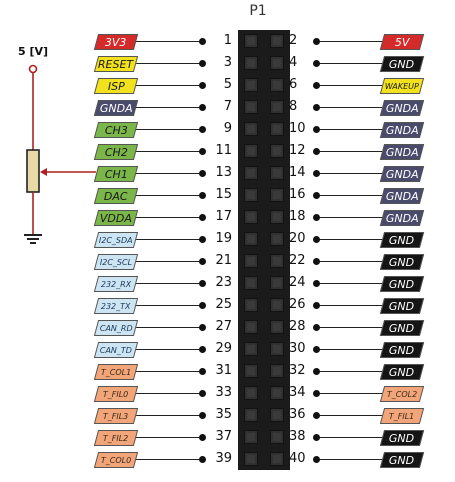 The height and width of the screenshot is (482, 455). Describe the element at coordinates (223, 414) in the screenshot. I see `pin-number: 35` at that location.